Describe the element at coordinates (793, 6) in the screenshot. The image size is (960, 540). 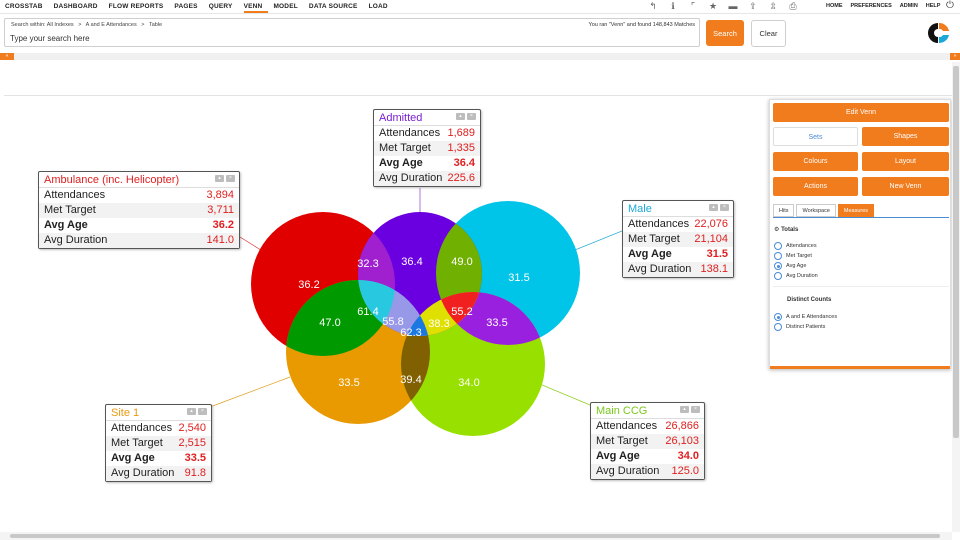
I see `print-icon: ⎙` at that location.